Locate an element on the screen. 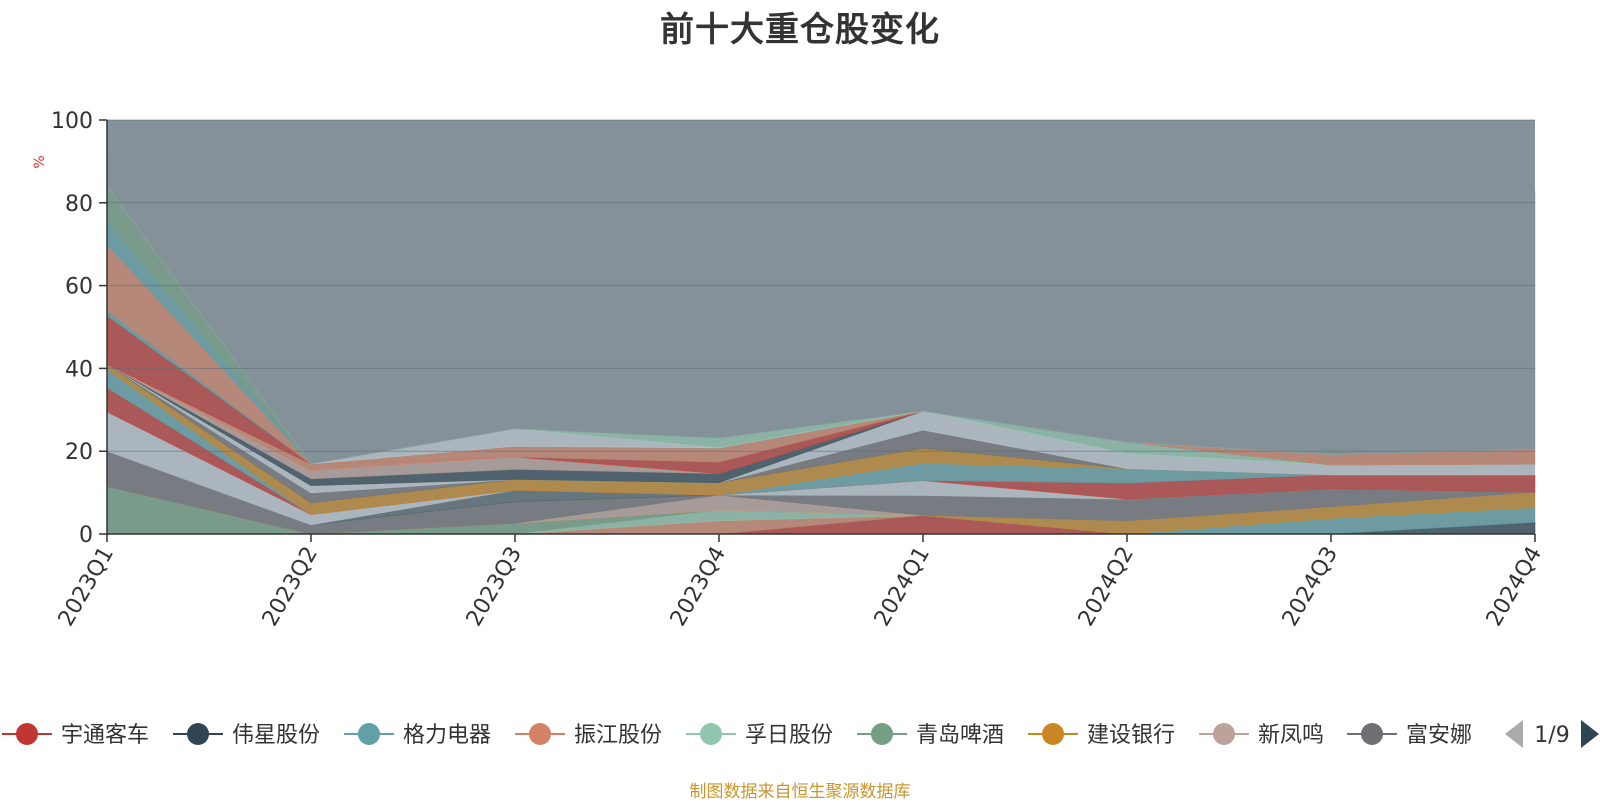 This screenshot has height=802, width=1600. legend-item: 格力电器 is located at coordinates (417, 735).